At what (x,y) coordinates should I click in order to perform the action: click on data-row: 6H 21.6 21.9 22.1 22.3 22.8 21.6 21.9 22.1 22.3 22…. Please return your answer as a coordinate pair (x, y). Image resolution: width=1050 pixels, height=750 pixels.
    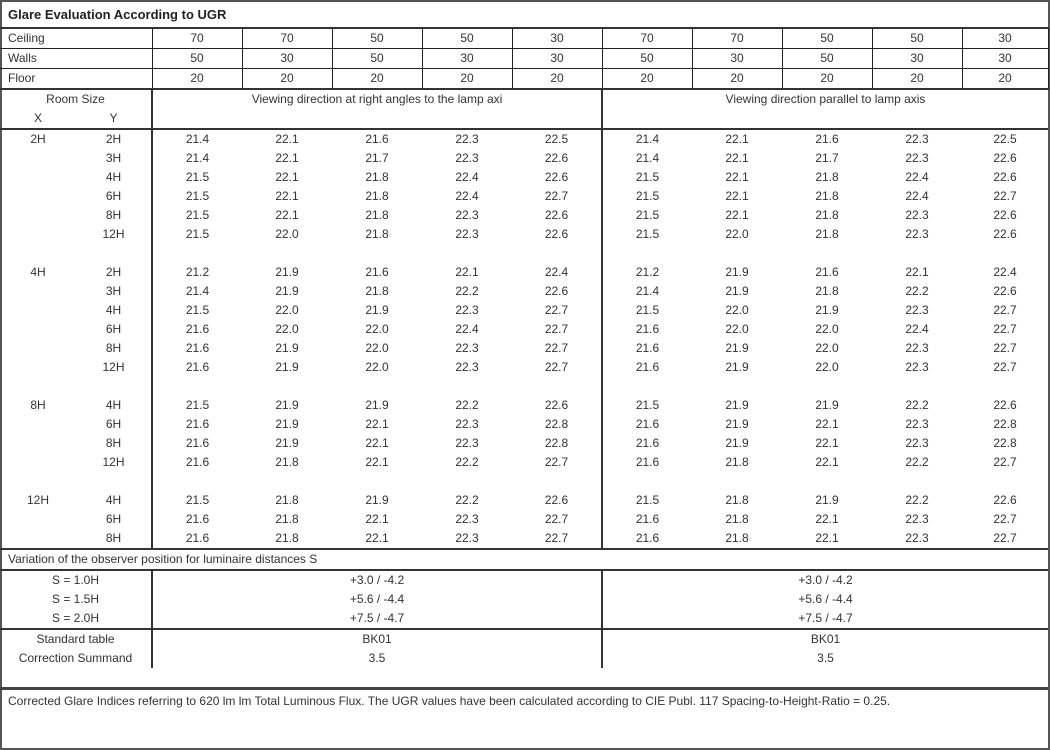
    Looking at the image, I should click on (524, 424).